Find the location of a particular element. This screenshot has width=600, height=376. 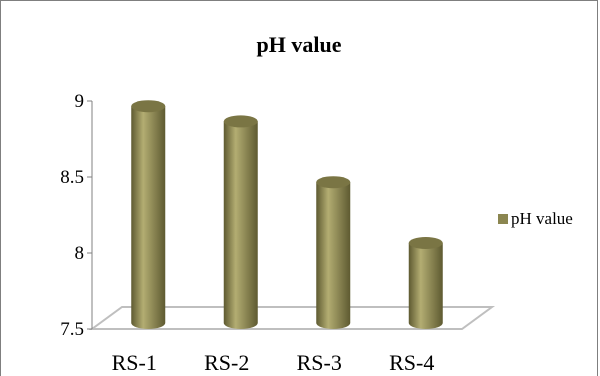

y-axis: 7.5 8 8.5 9 is located at coordinates (76, 215).